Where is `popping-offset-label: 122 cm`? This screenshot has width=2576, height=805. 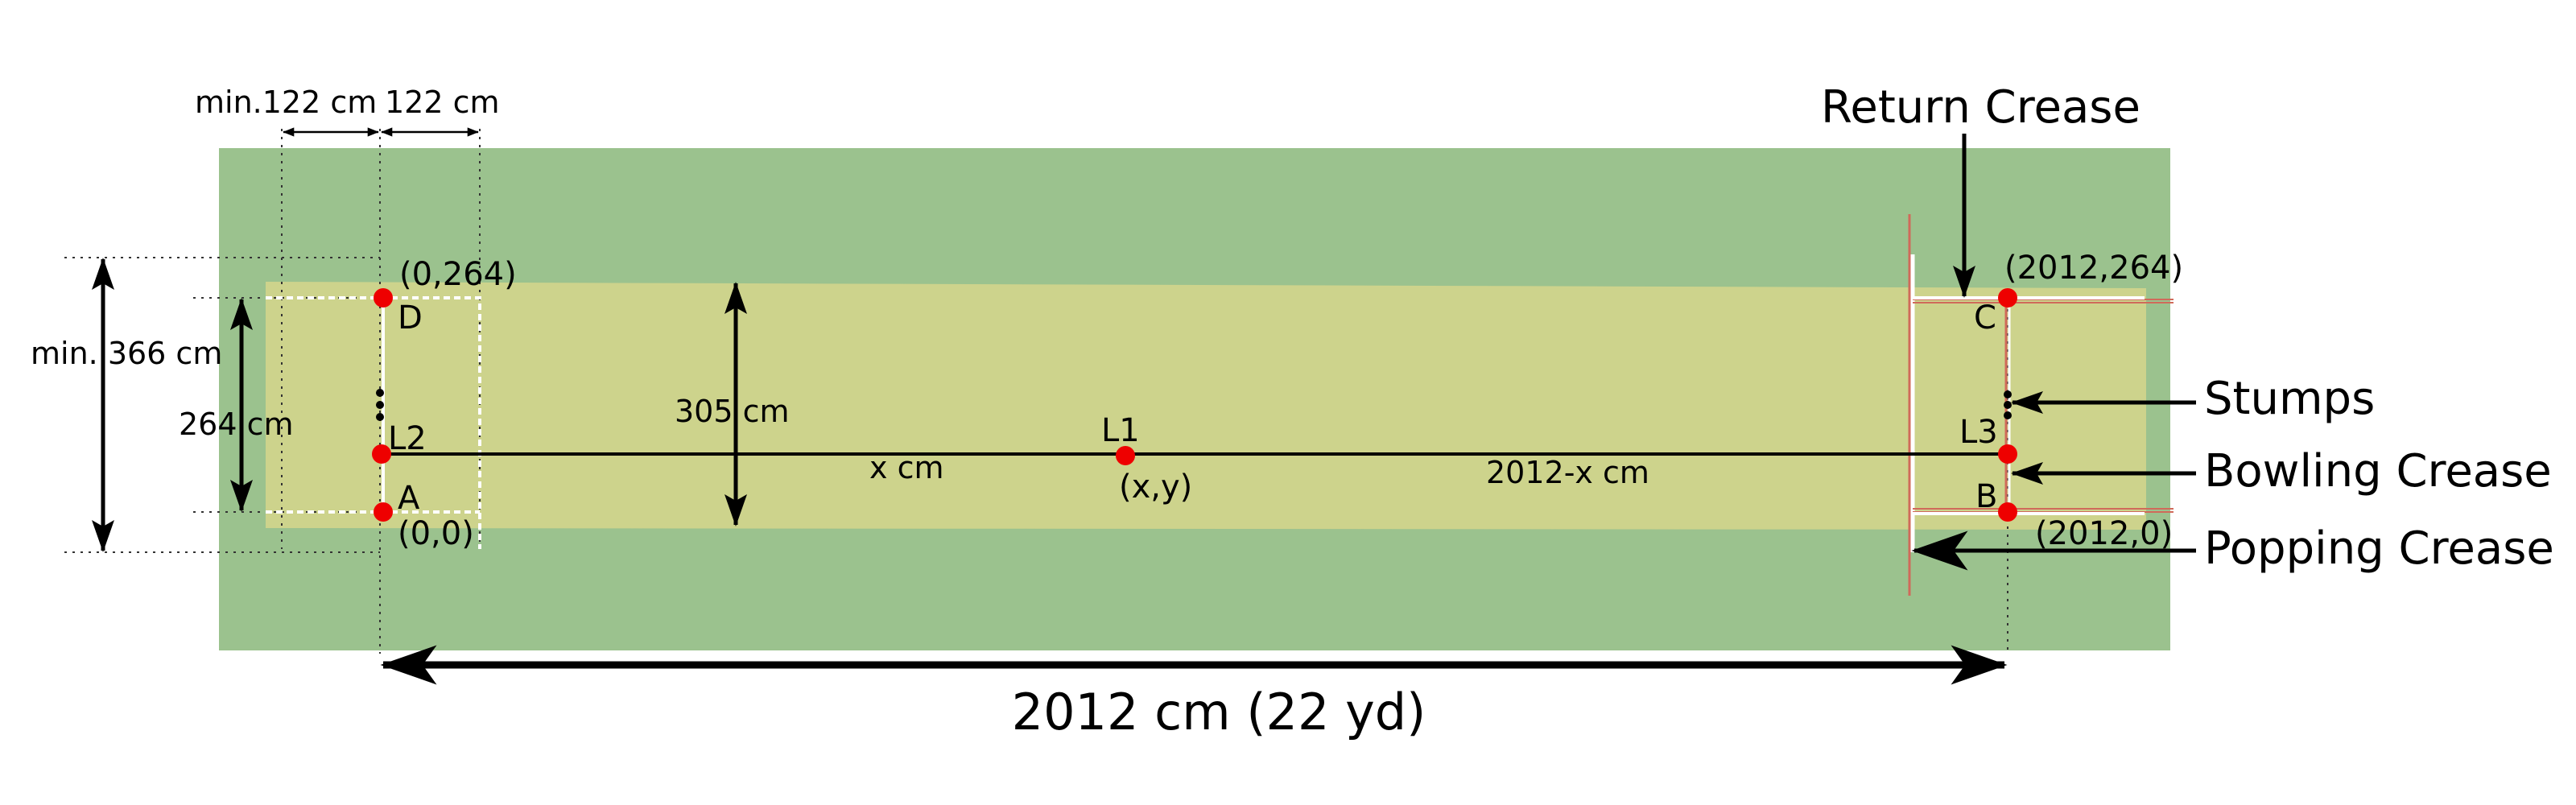 popping-offset-label: 122 cm is located at coordinates (442, 102).